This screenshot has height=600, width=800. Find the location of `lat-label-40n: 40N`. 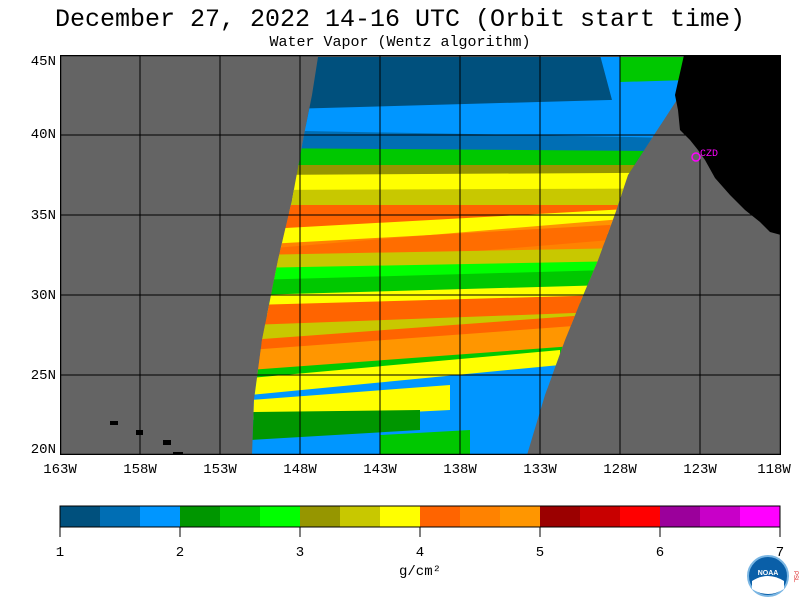

lat-label-40n: 40N is located at coordinates (43, 135).